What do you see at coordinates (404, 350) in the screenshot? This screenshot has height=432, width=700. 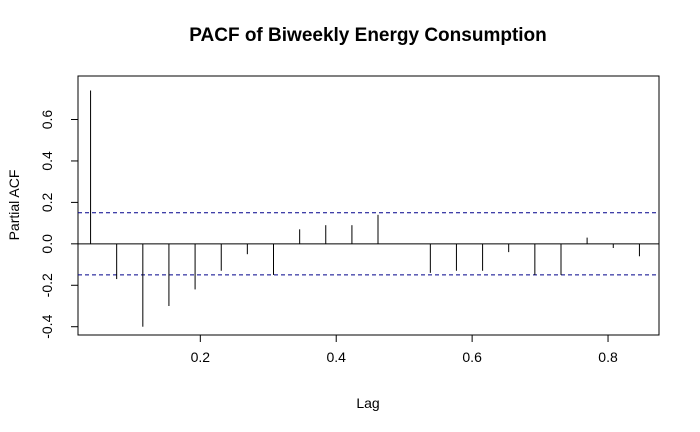 I see `x-axis: 0.2 0.4 0.6 0.8` at bounding box center [404, 350].